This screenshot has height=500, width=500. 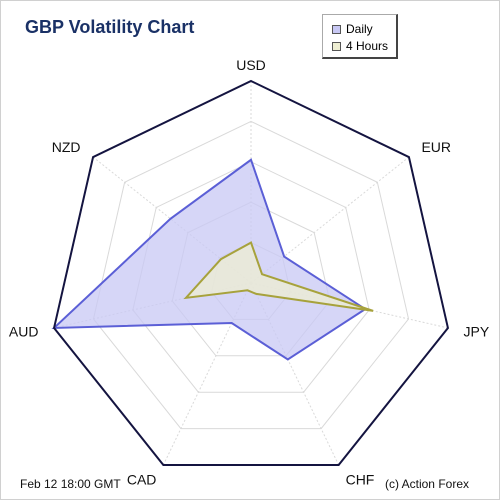 I want to click on series-4-hours, so click(x=278, y=276).